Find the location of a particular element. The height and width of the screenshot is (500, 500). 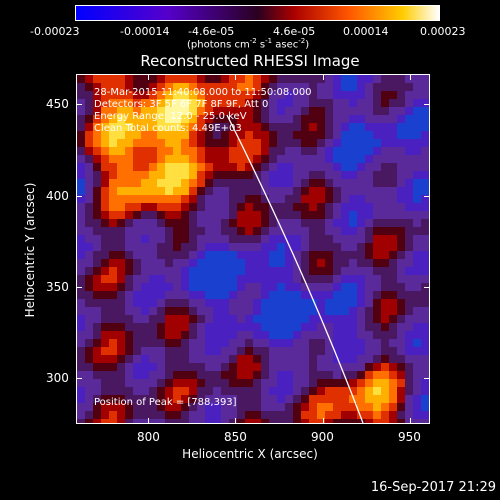

y-tick-label: 450 is located at coordinates (57, 104).